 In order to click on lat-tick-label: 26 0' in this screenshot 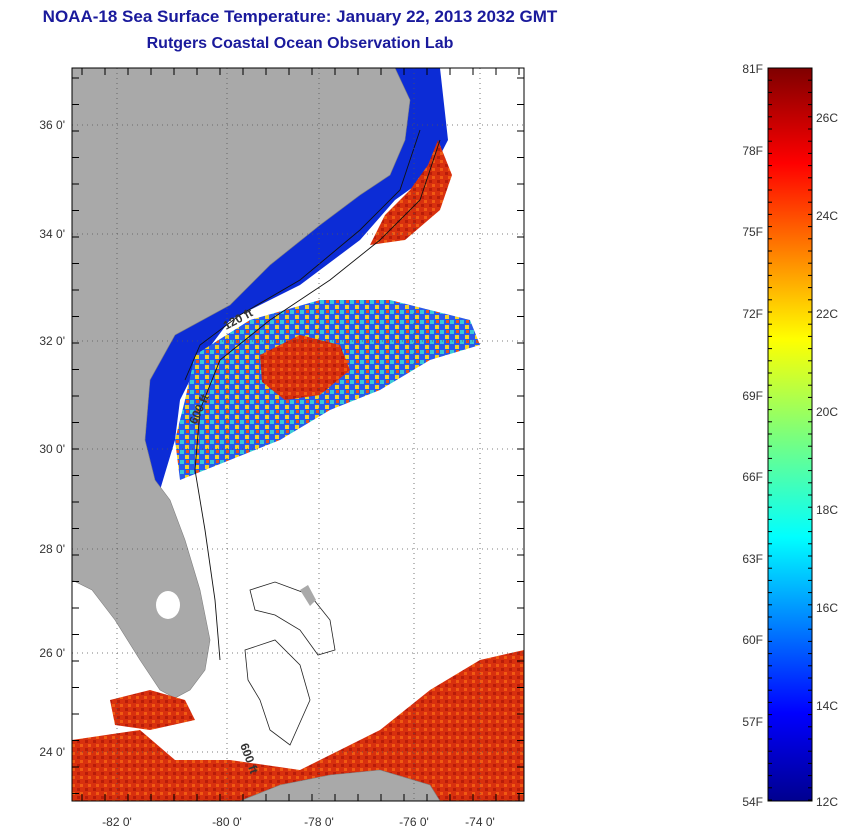, I will do `click(52, 653)`.